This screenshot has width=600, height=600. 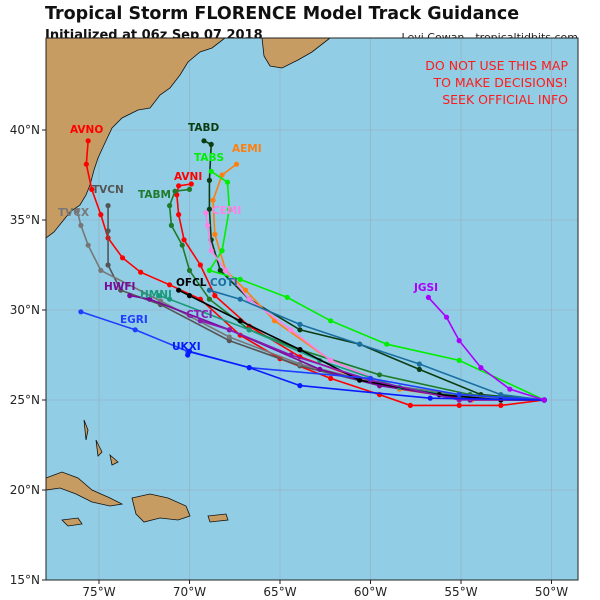 I want to click on track-label: UKXI, so click(x=186, y=347).